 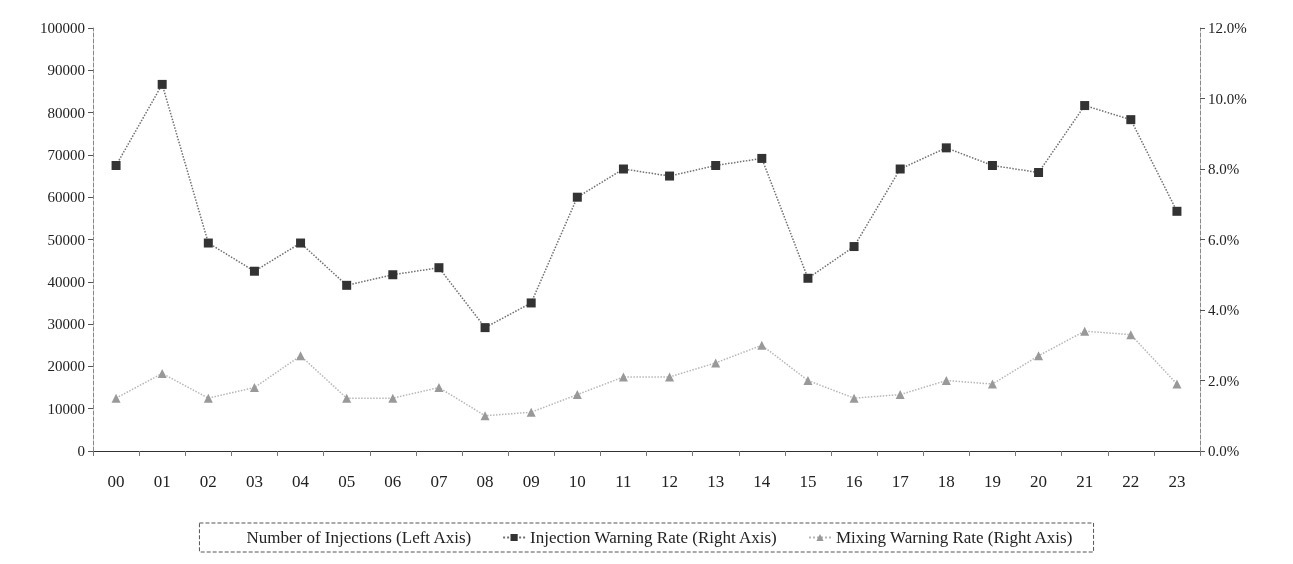 What do you see at coordinates (992, 481) in the screenshot?
I see `x-tick-label: 19` at bounding box center [992, 481].